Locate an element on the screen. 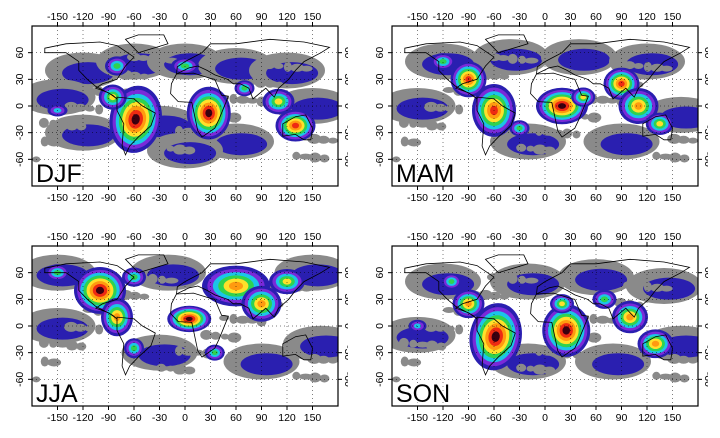 Image resolution: width=720 pixels, height=438 pixels. lon-tick-label-top: -150 is located at coordinates (417, 237).